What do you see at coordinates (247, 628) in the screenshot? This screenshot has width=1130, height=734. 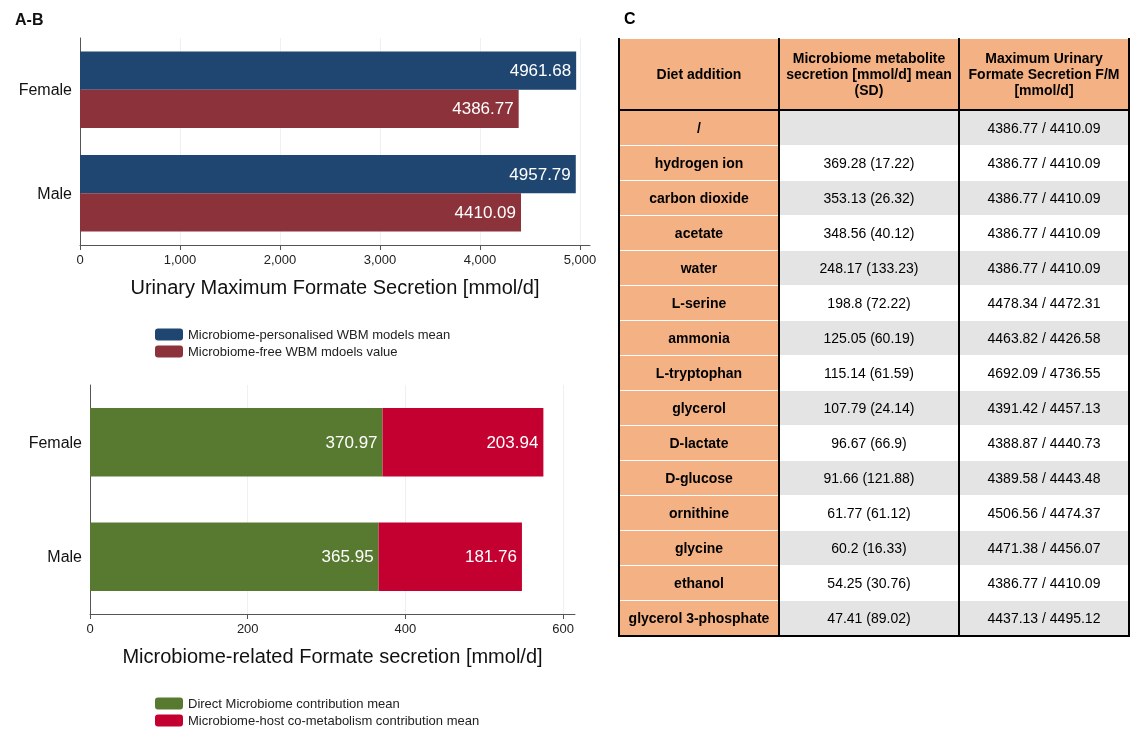 I see `x-tick-label: 200` at bounding box center [247, 628].